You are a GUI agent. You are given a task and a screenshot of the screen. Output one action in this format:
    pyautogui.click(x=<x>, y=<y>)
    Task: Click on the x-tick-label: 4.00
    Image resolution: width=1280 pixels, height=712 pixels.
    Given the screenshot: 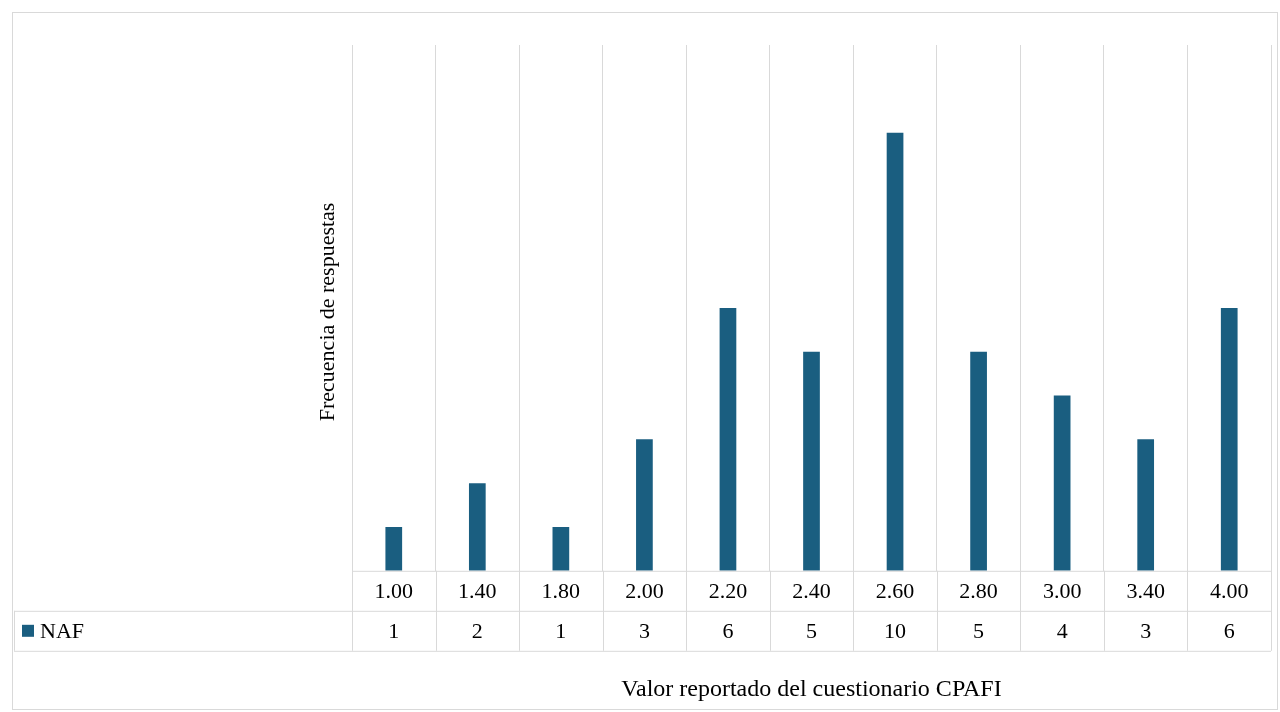 What is the action you would take?
    pyautogui.click(x=1229, y=590)
    